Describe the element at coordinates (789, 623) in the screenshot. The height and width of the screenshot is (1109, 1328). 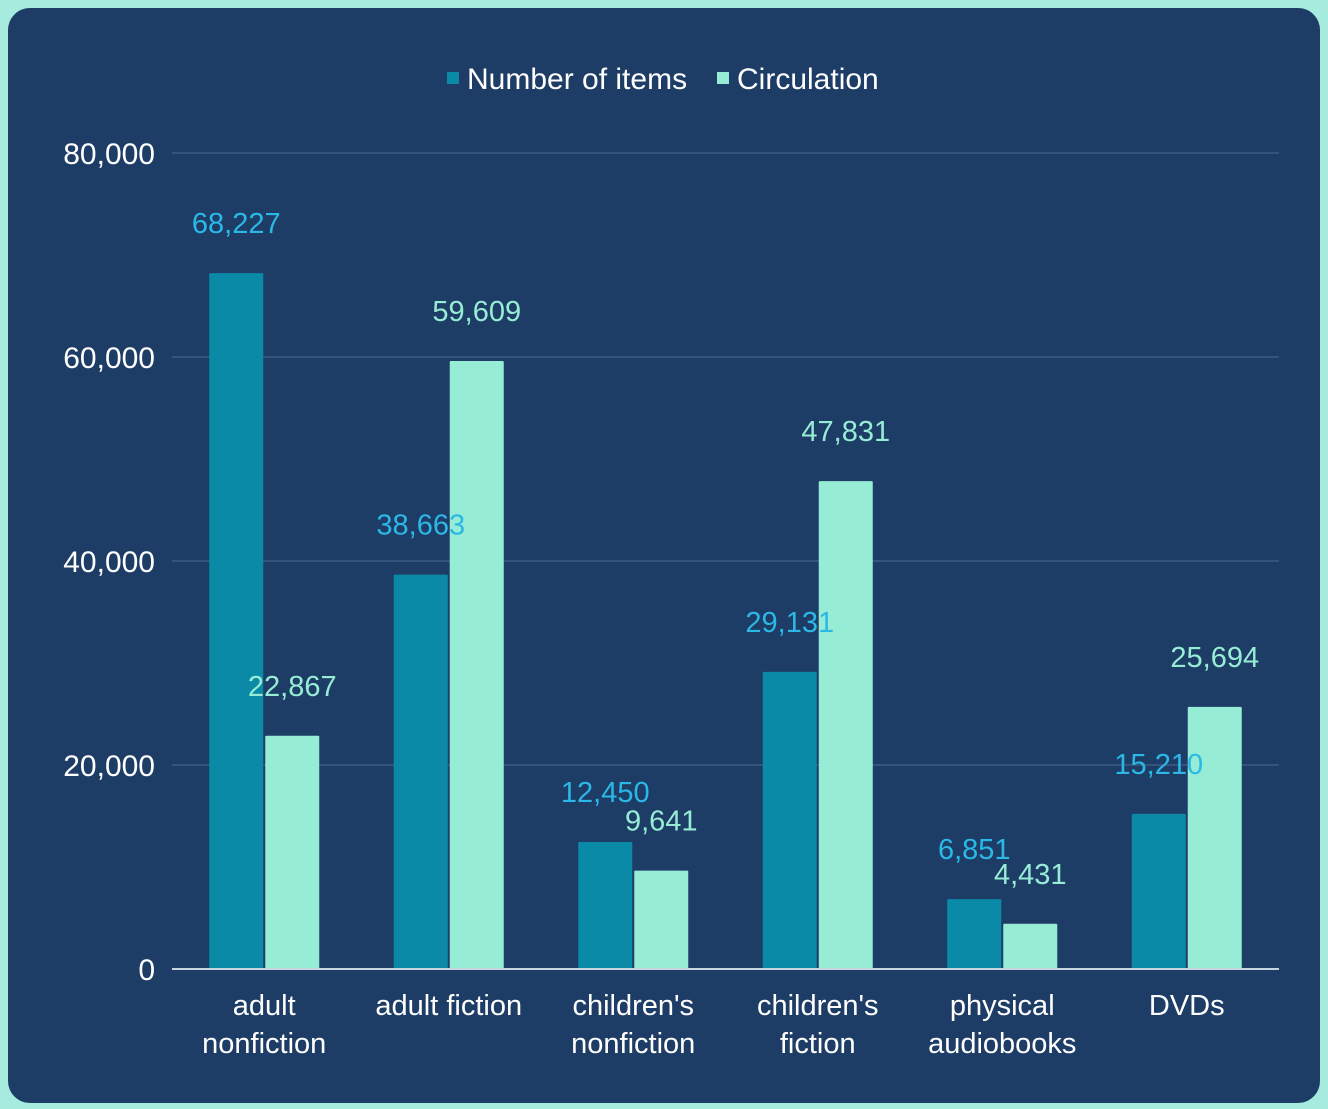
I see `data-label: 29,131` at that location.